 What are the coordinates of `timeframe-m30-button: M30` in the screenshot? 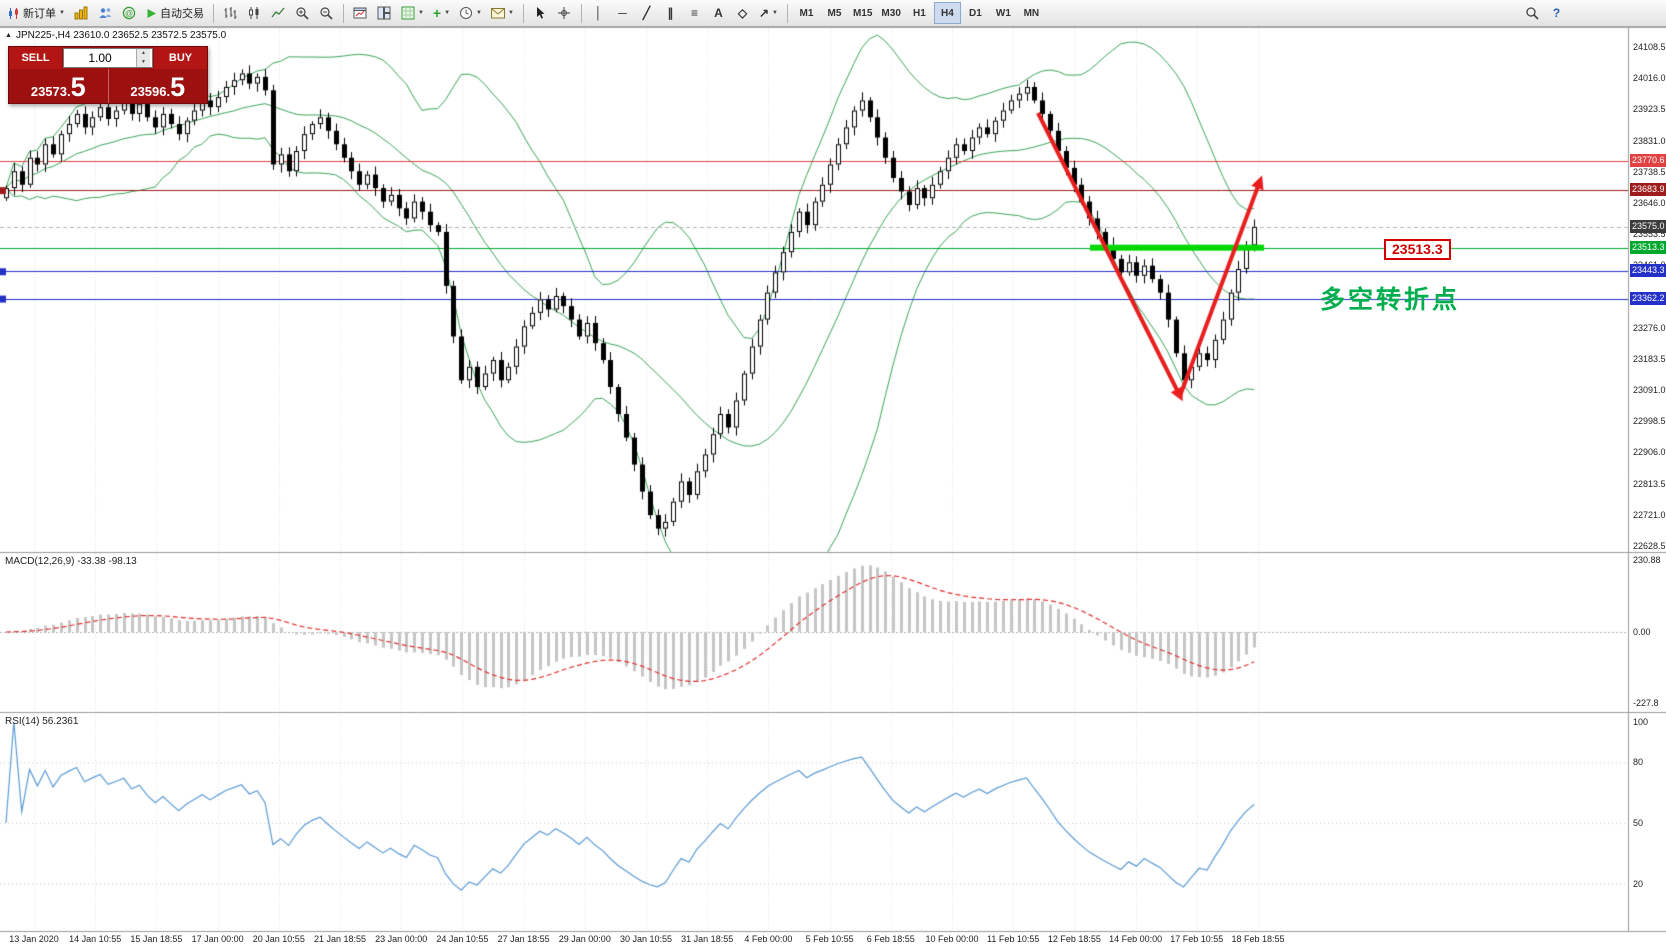 It's located at (890, 13).